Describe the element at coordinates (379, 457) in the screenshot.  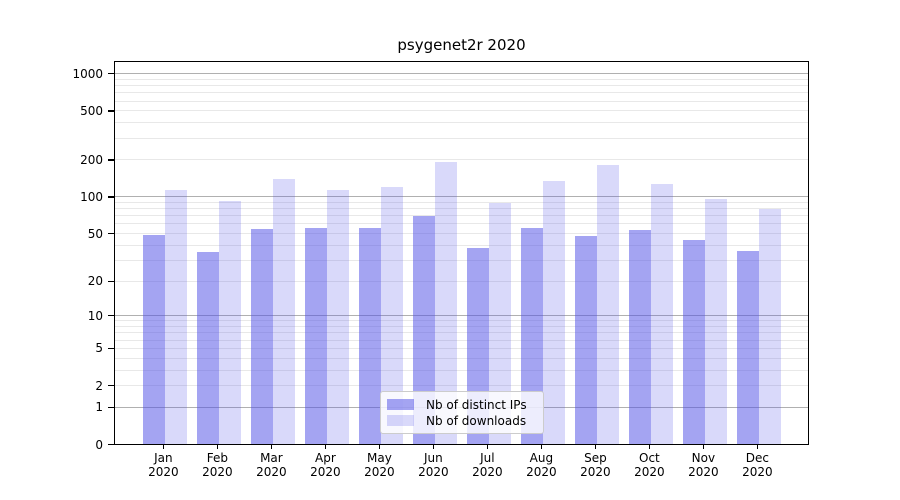
I see `x-tick-label-month: May` at that location.